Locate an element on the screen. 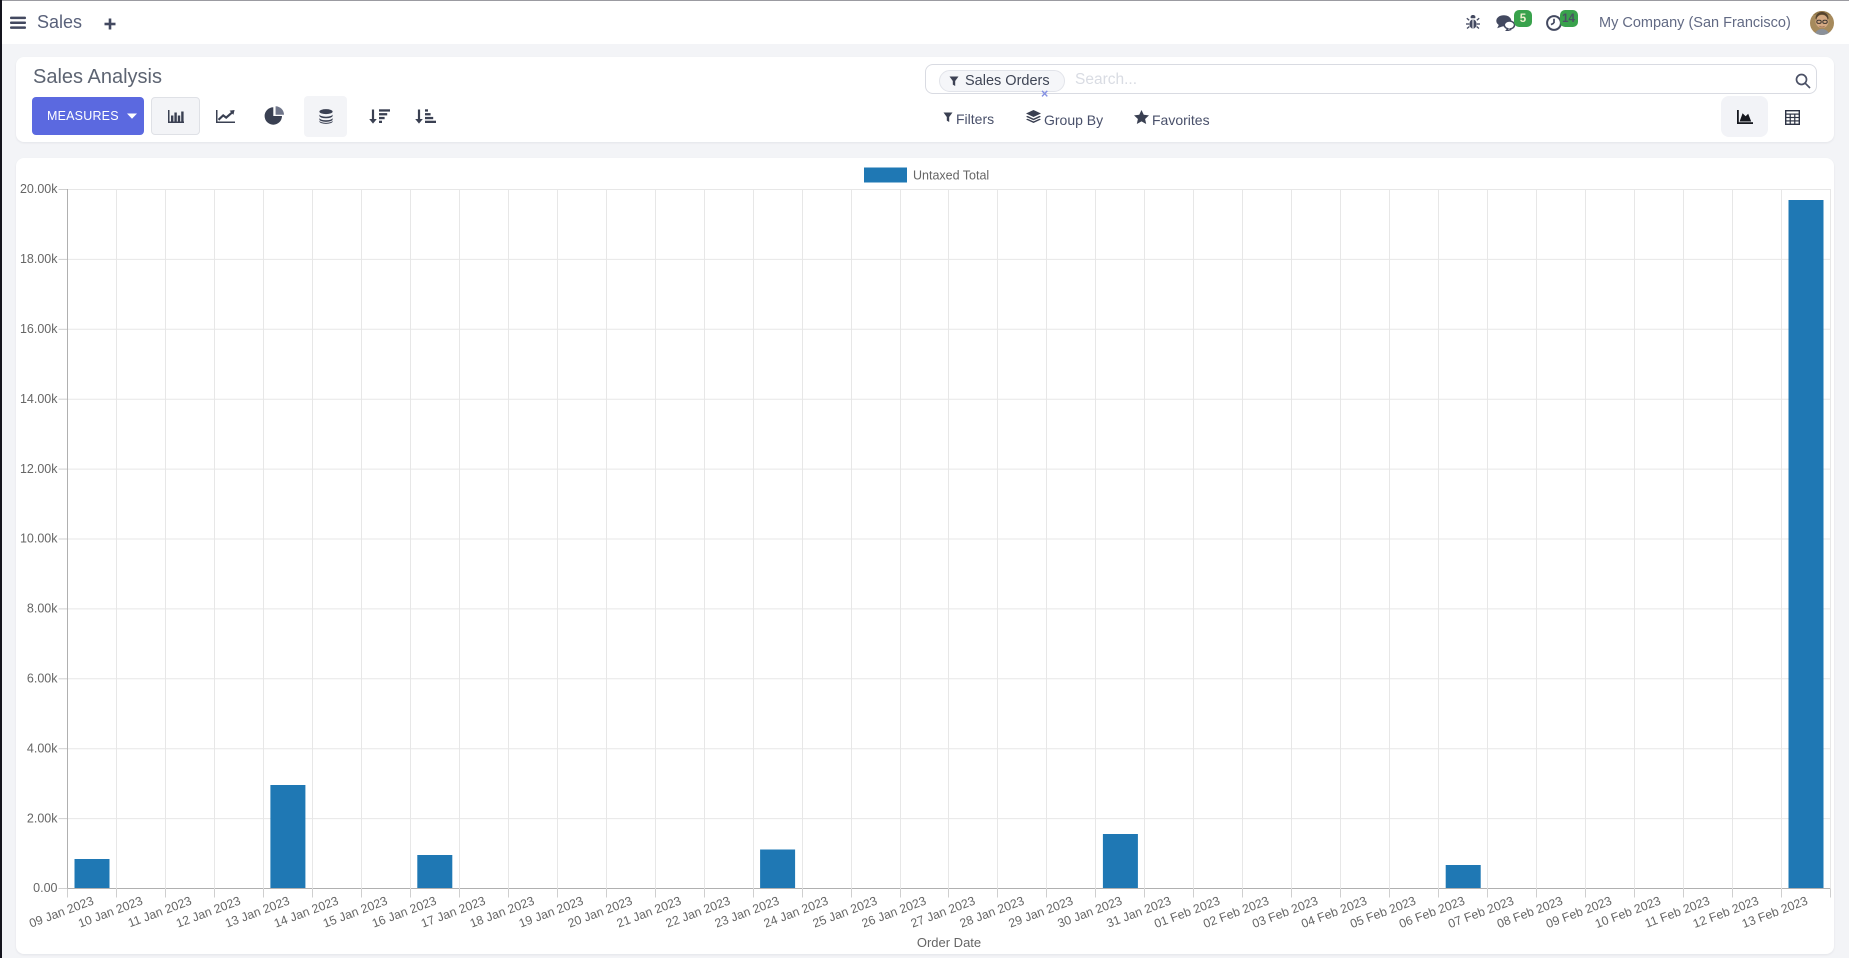 The width and height of the screenshot is (1849, 958). svg-text: 12.00k is located at coordinates (39, 469).